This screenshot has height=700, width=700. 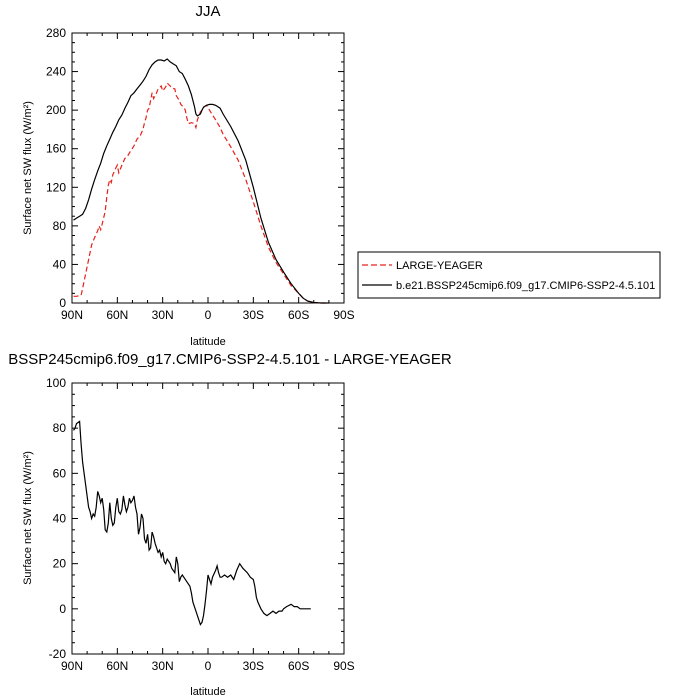 I want to click on top-series-lines, so click(x=201, y=181).